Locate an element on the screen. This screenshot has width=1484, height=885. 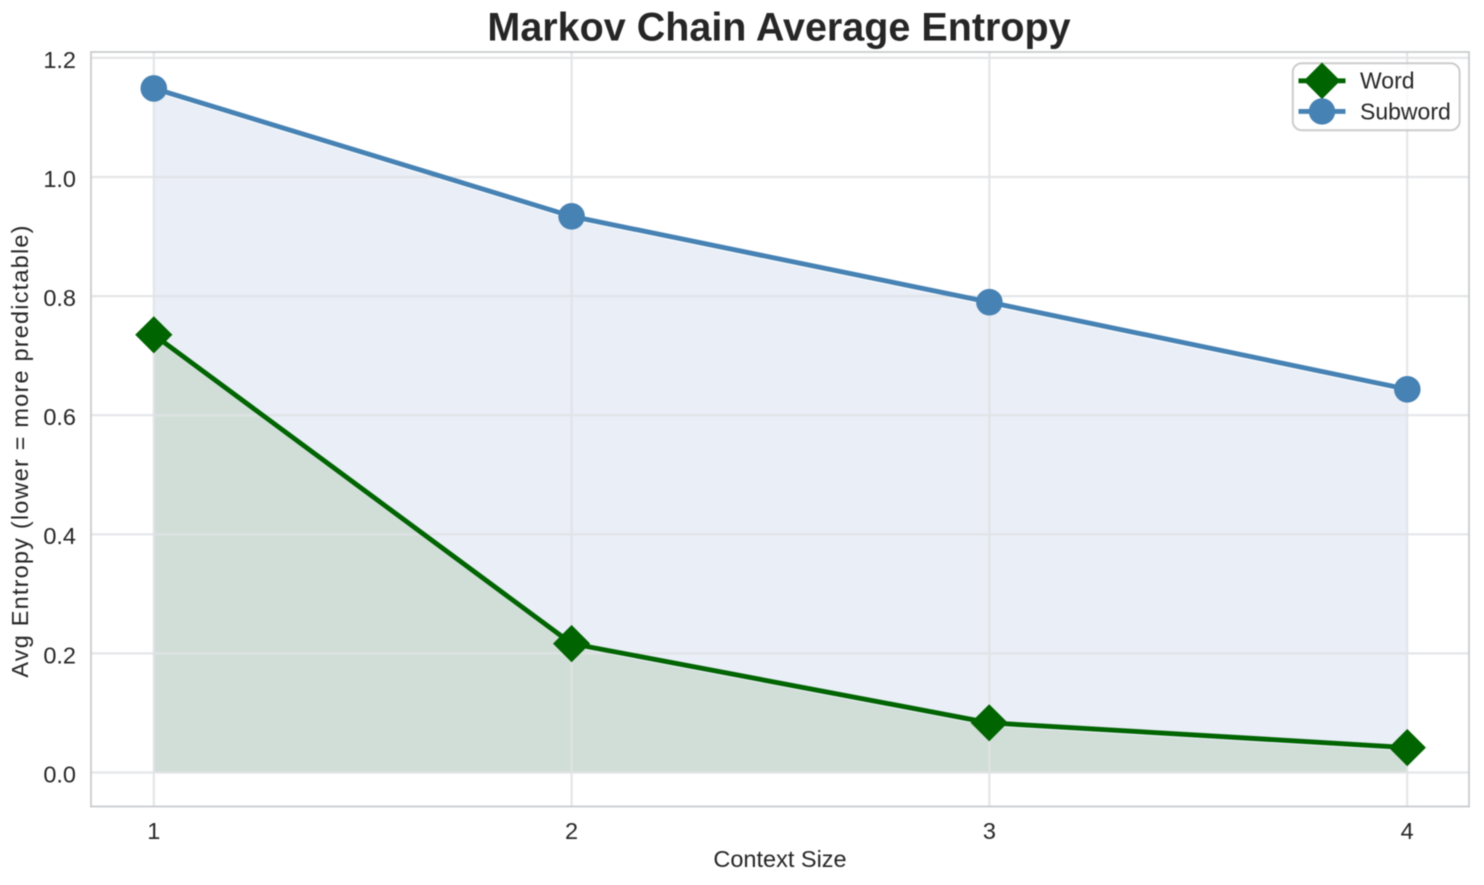
svg-text: 0.8 is located at coordinates (59, 298).